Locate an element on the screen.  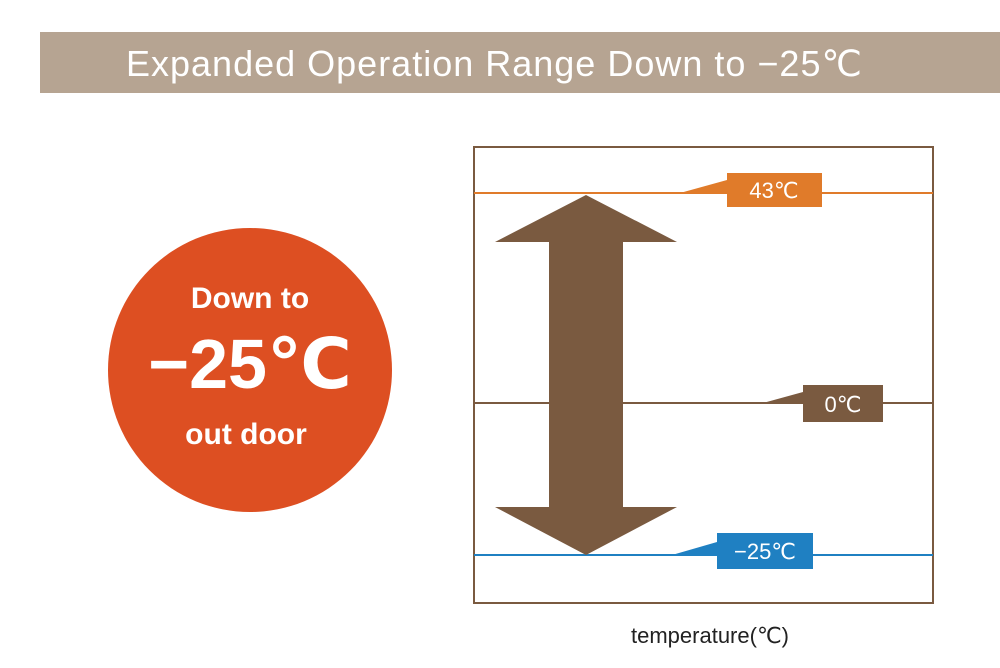
badge is located at coordinates (250, 370).